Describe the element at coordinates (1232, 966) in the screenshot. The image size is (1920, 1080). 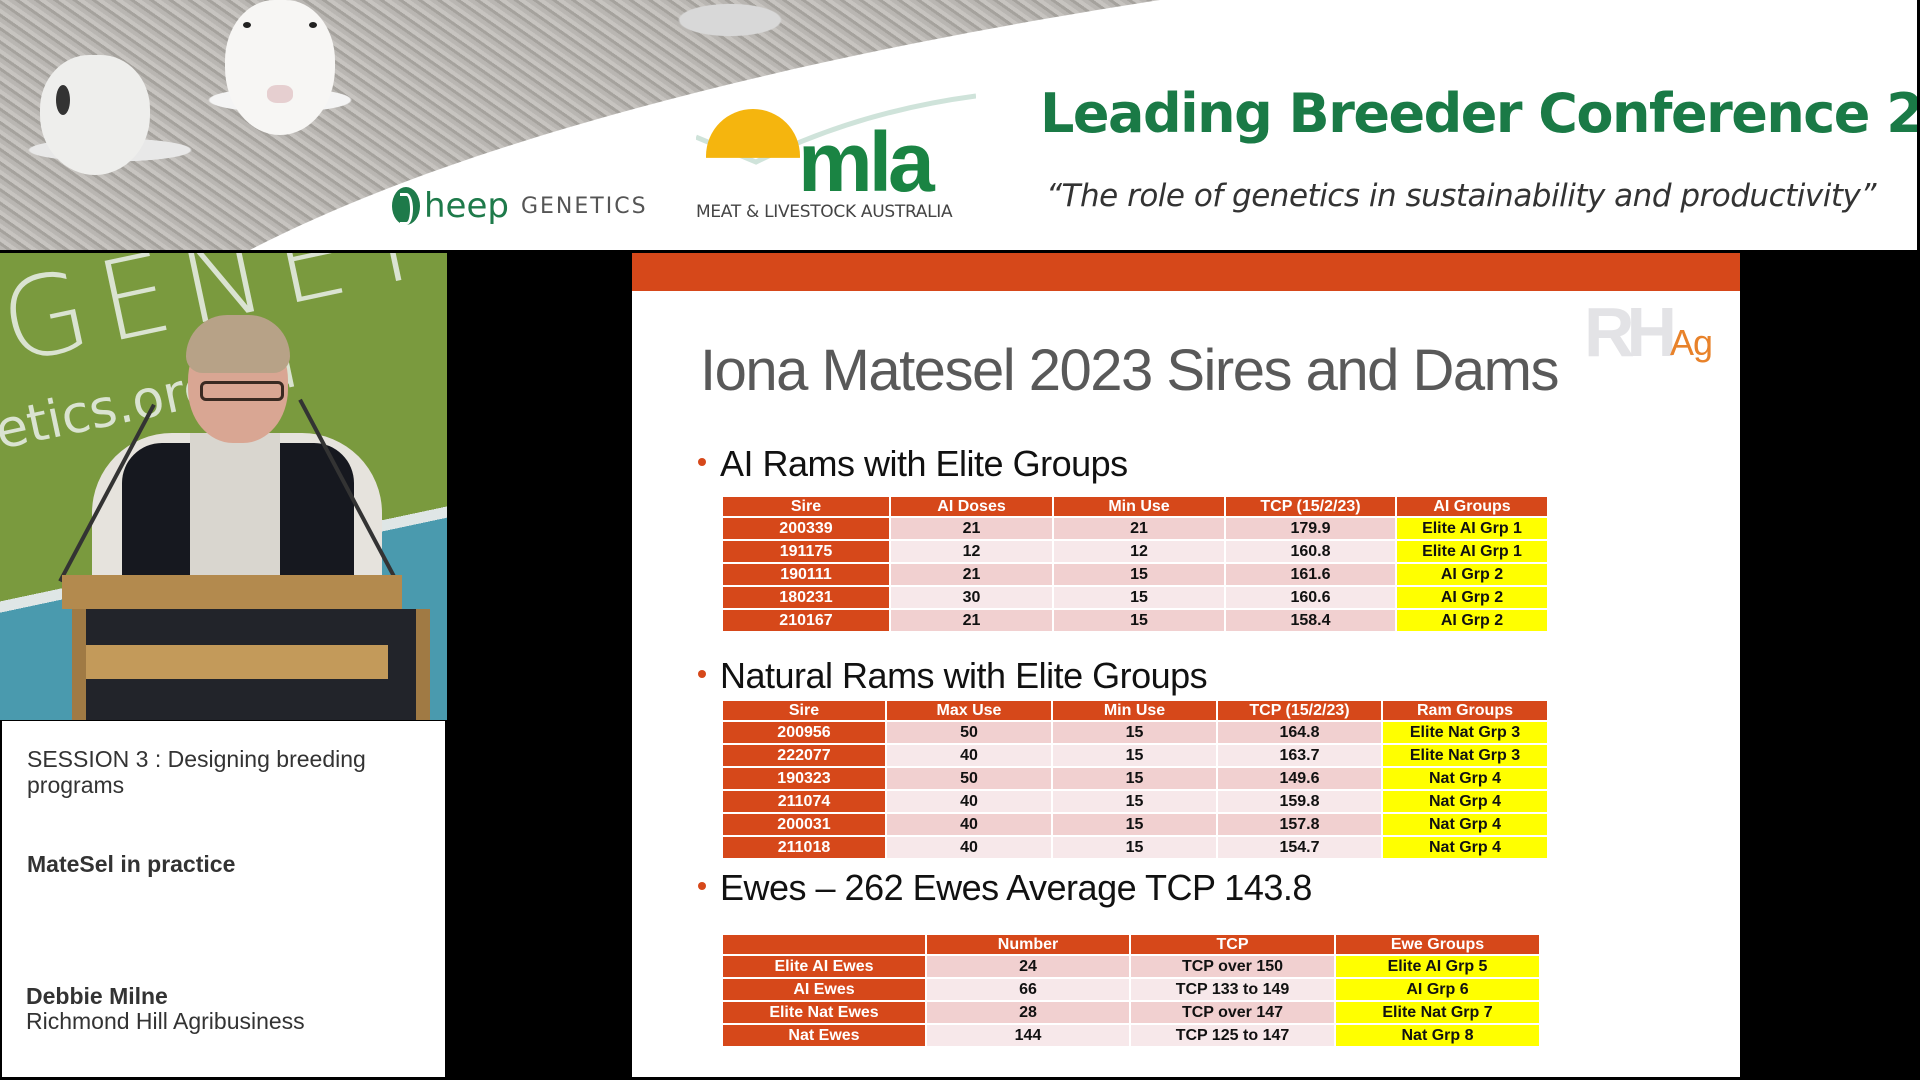
I see `tcp-range: TCP over 150` at that location.